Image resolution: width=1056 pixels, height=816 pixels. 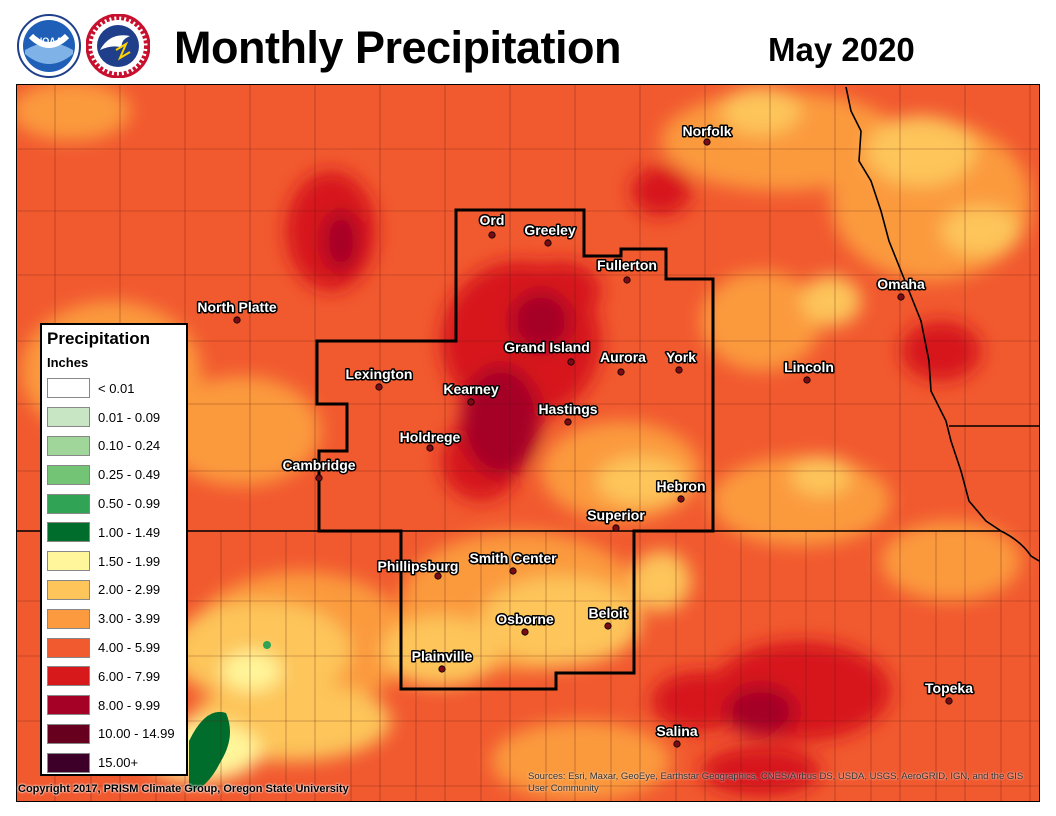 What do you see at coordinates (129, 648) in the screenshot?
I see `legend-label: 4.00 - 5.99` at bounding box center [129, 648].